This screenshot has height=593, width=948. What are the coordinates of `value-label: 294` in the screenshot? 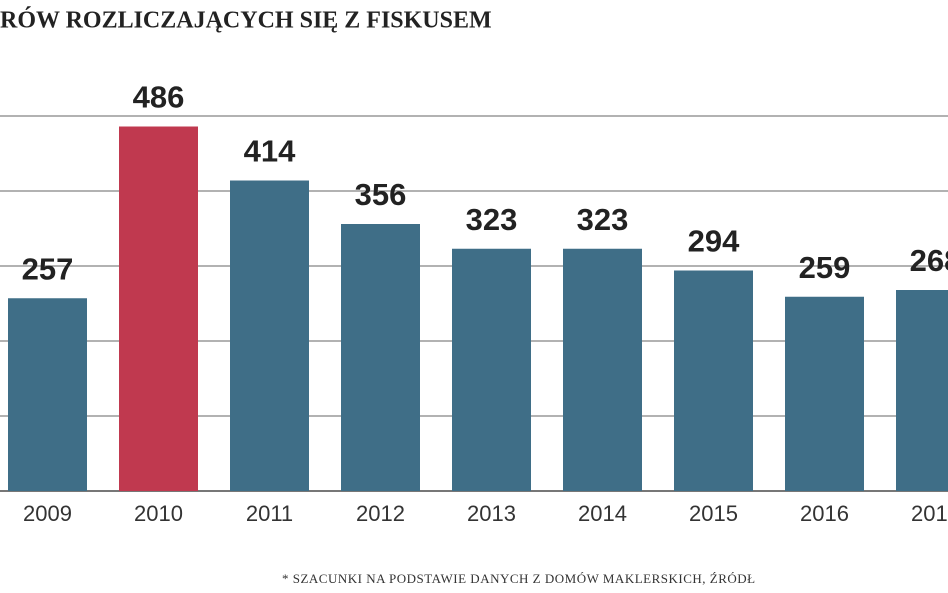 It's located at (714, 241).